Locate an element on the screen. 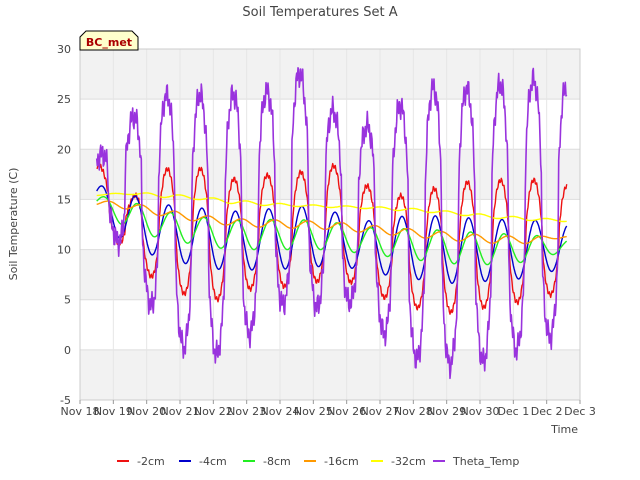 The height and width of the screenshot is (480, 640). x-tick-label: Nov 21 is located at coordinates (180, 411).